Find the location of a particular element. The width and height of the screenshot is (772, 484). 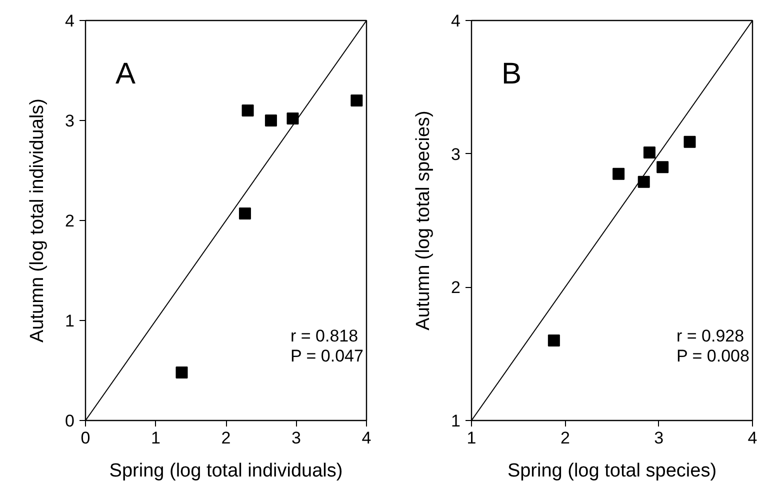

y-axis-title: Autumn (log total species) is located at coordinates (423, 220).